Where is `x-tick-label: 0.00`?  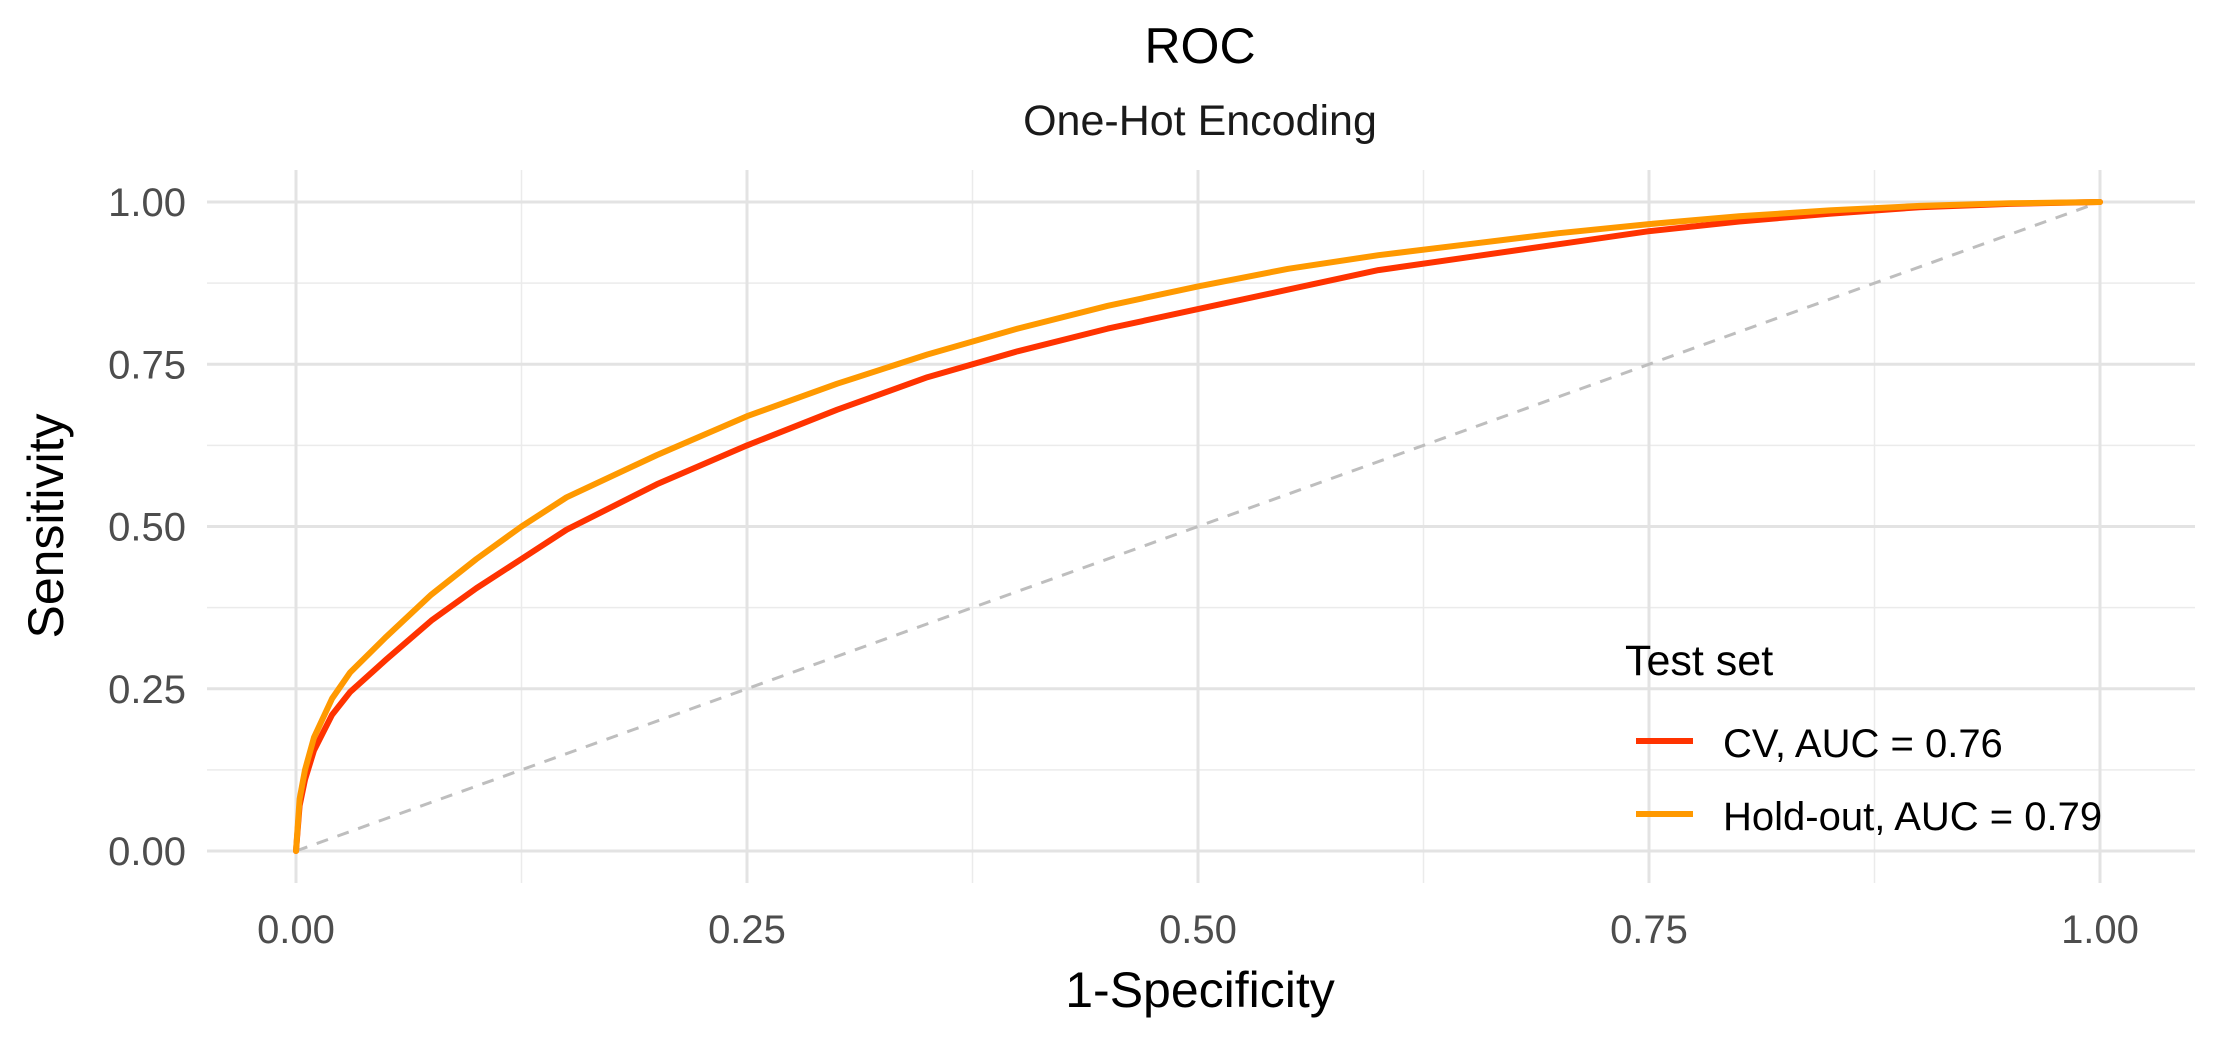 x-tick-label: 0.00 is located at coordinates (296, 930).